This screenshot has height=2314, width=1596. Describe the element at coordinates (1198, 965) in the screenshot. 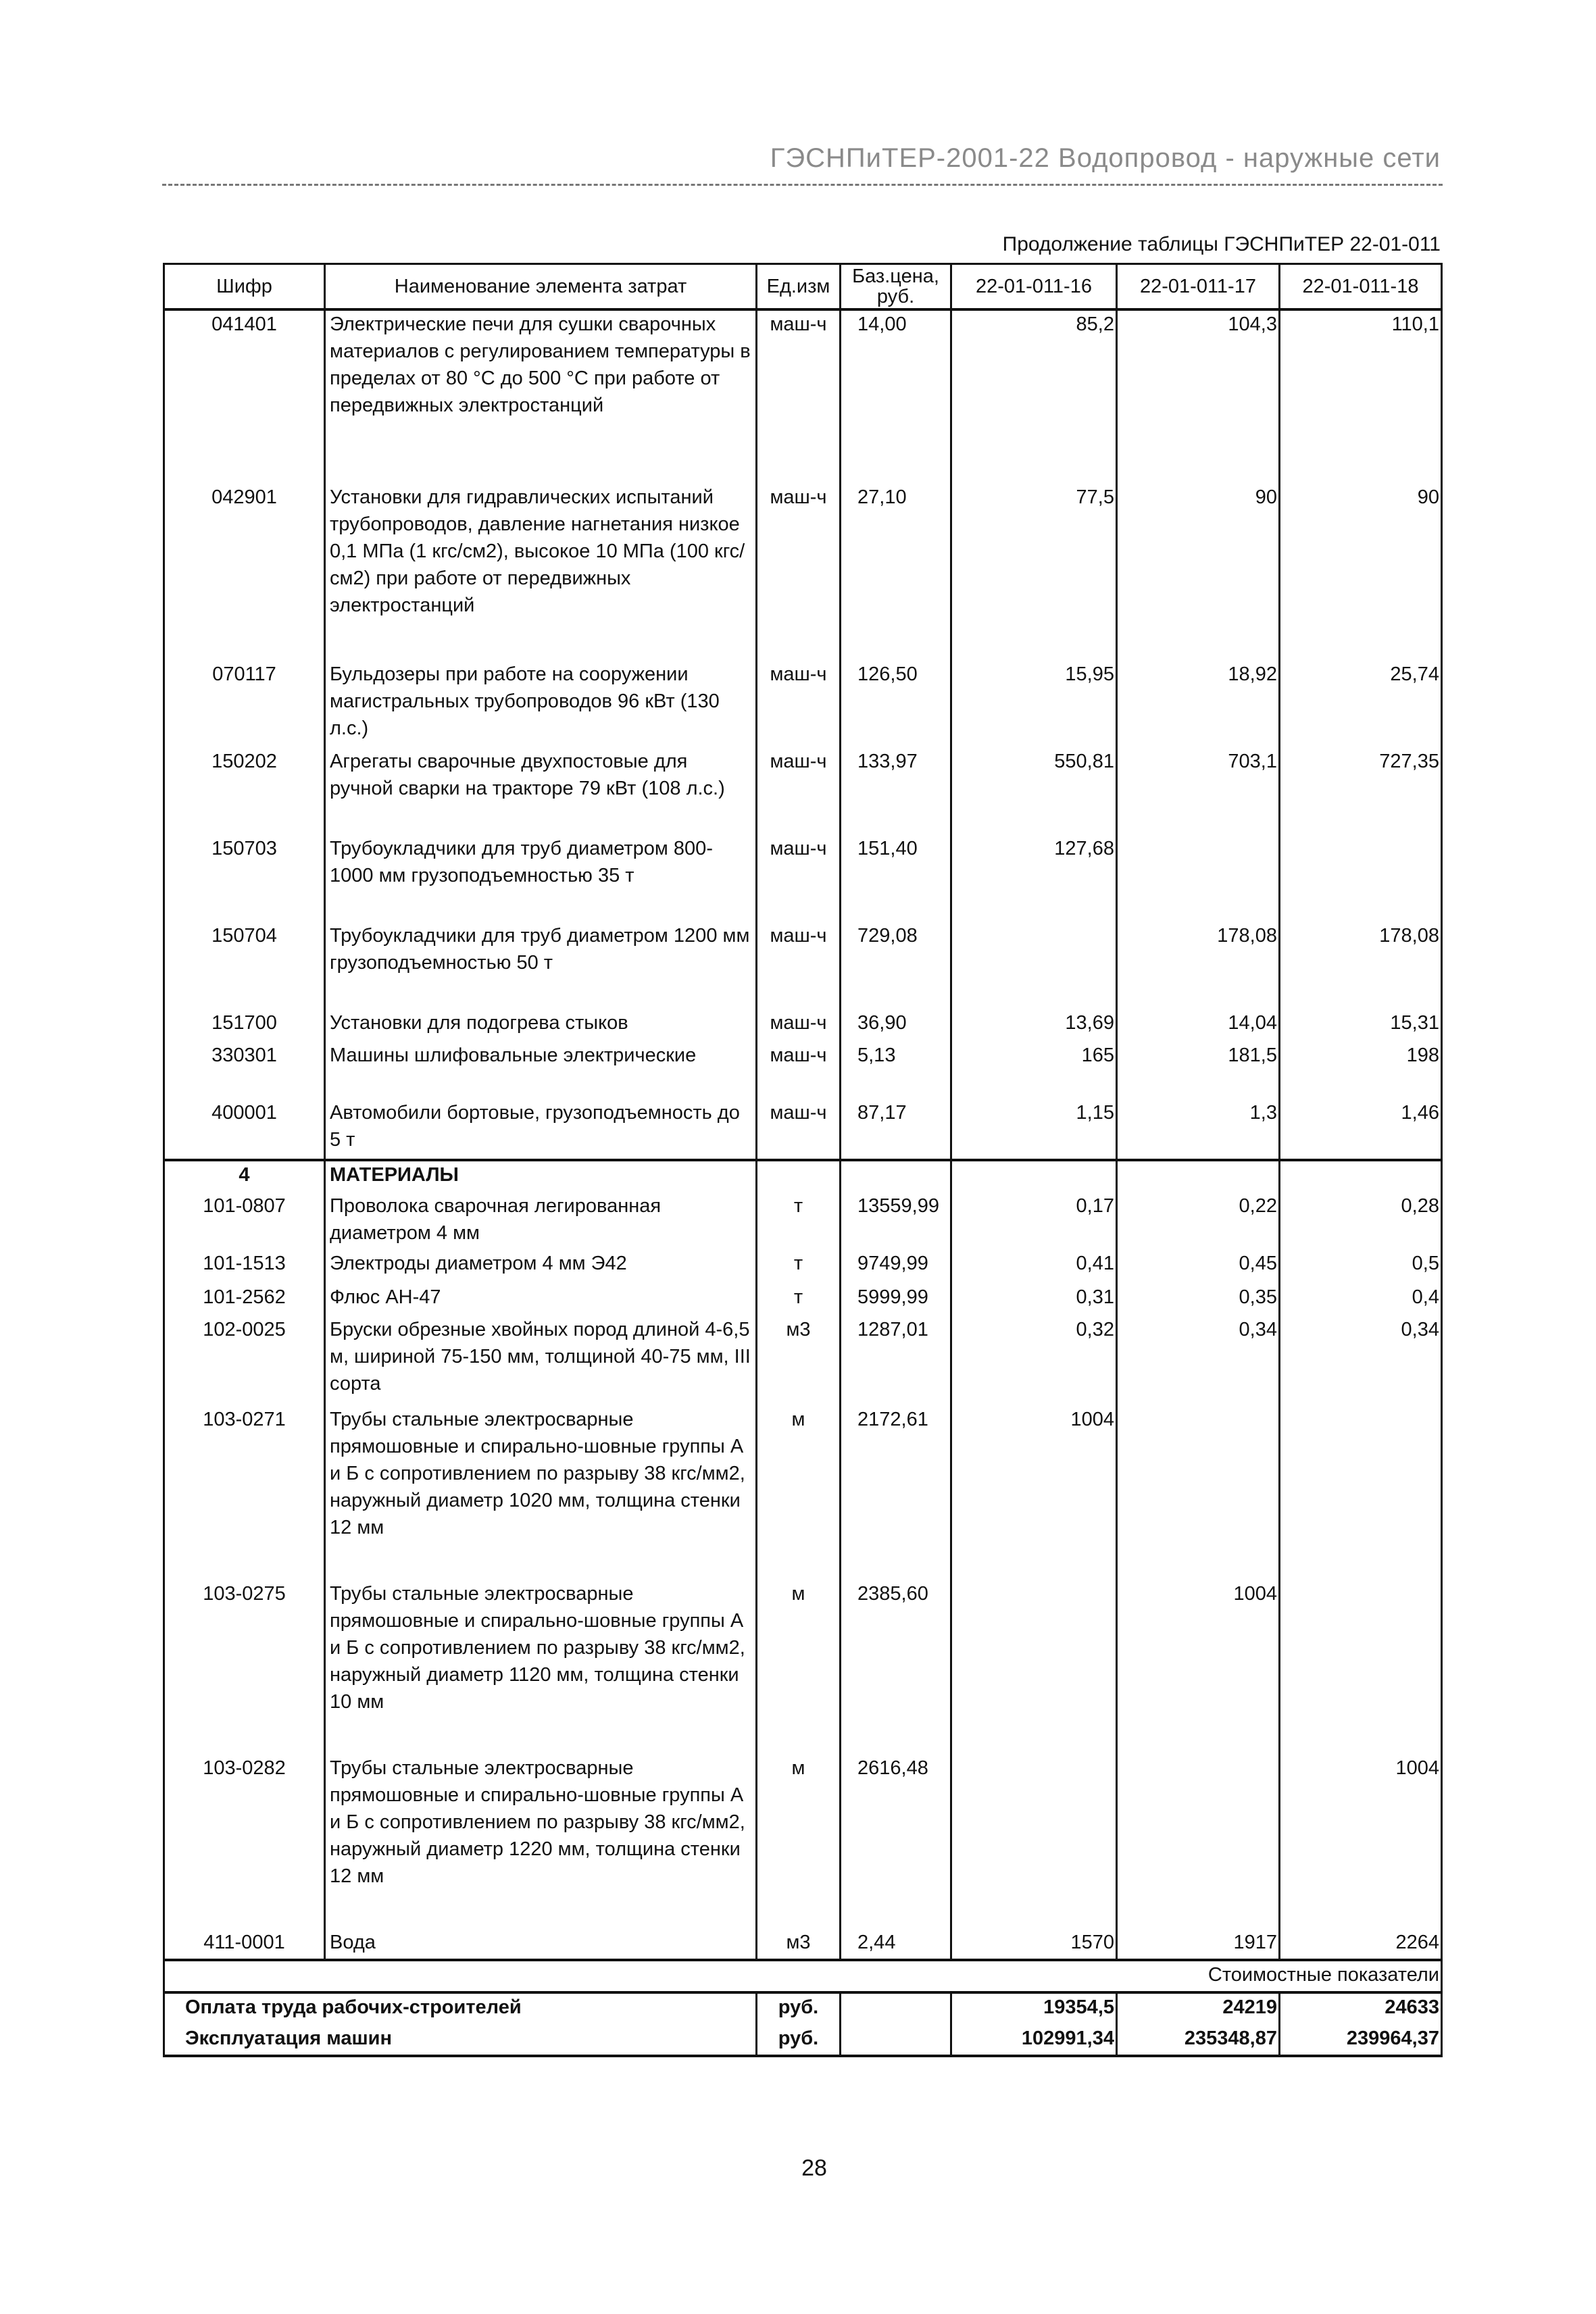

I see `cell-col-17: 178,08` at that location.